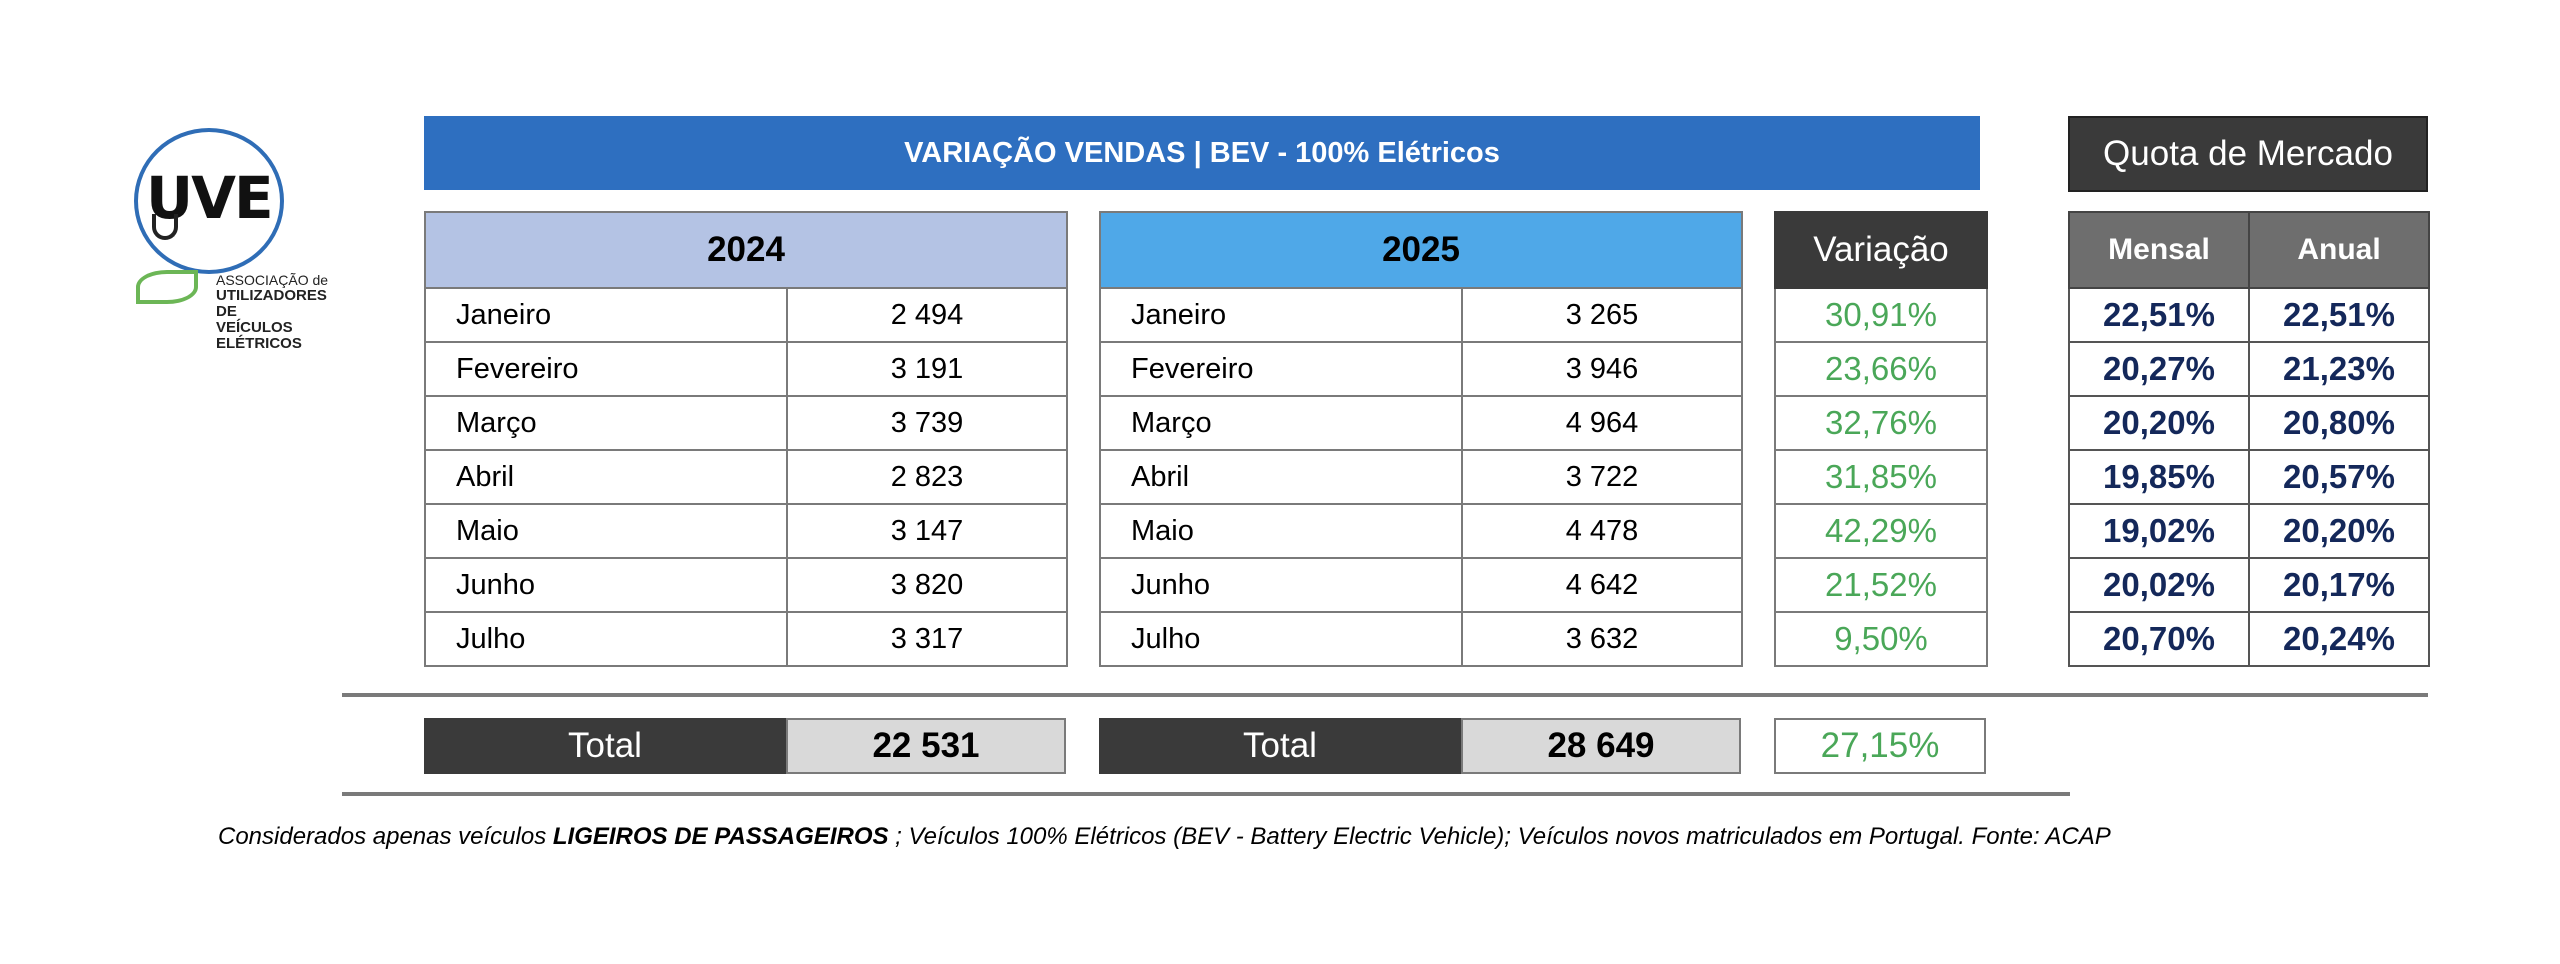 The height and width of the screenshot is (964, 2560). I want to click on sales-2024-cell: 2 823, so click(927, 477).